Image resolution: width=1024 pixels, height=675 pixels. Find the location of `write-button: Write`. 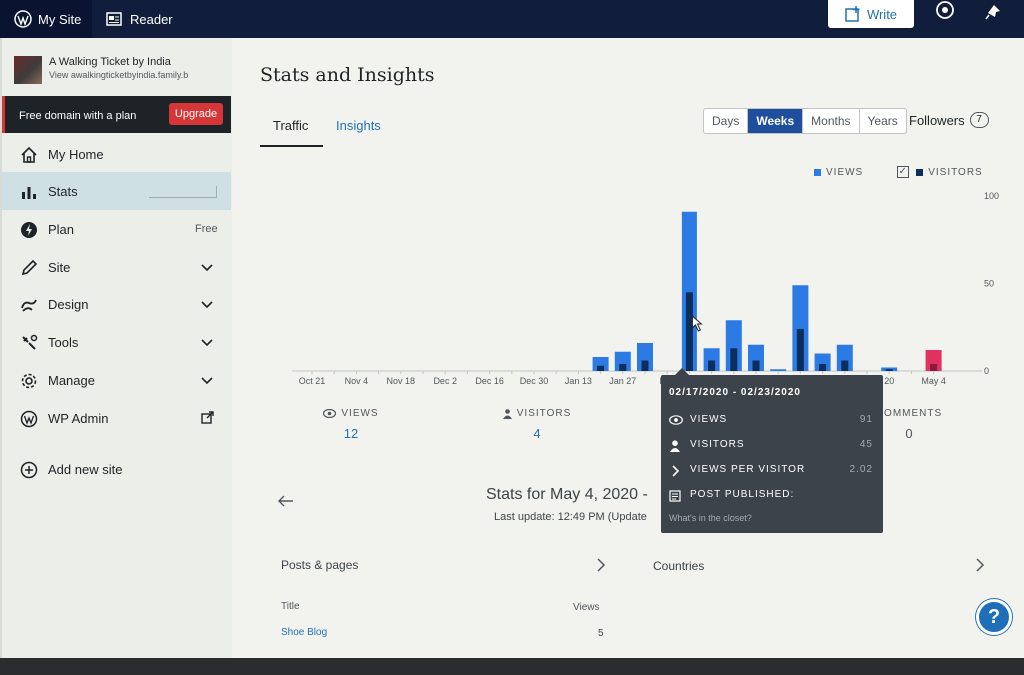

write-button: Write is located at coordinates (871, 14).